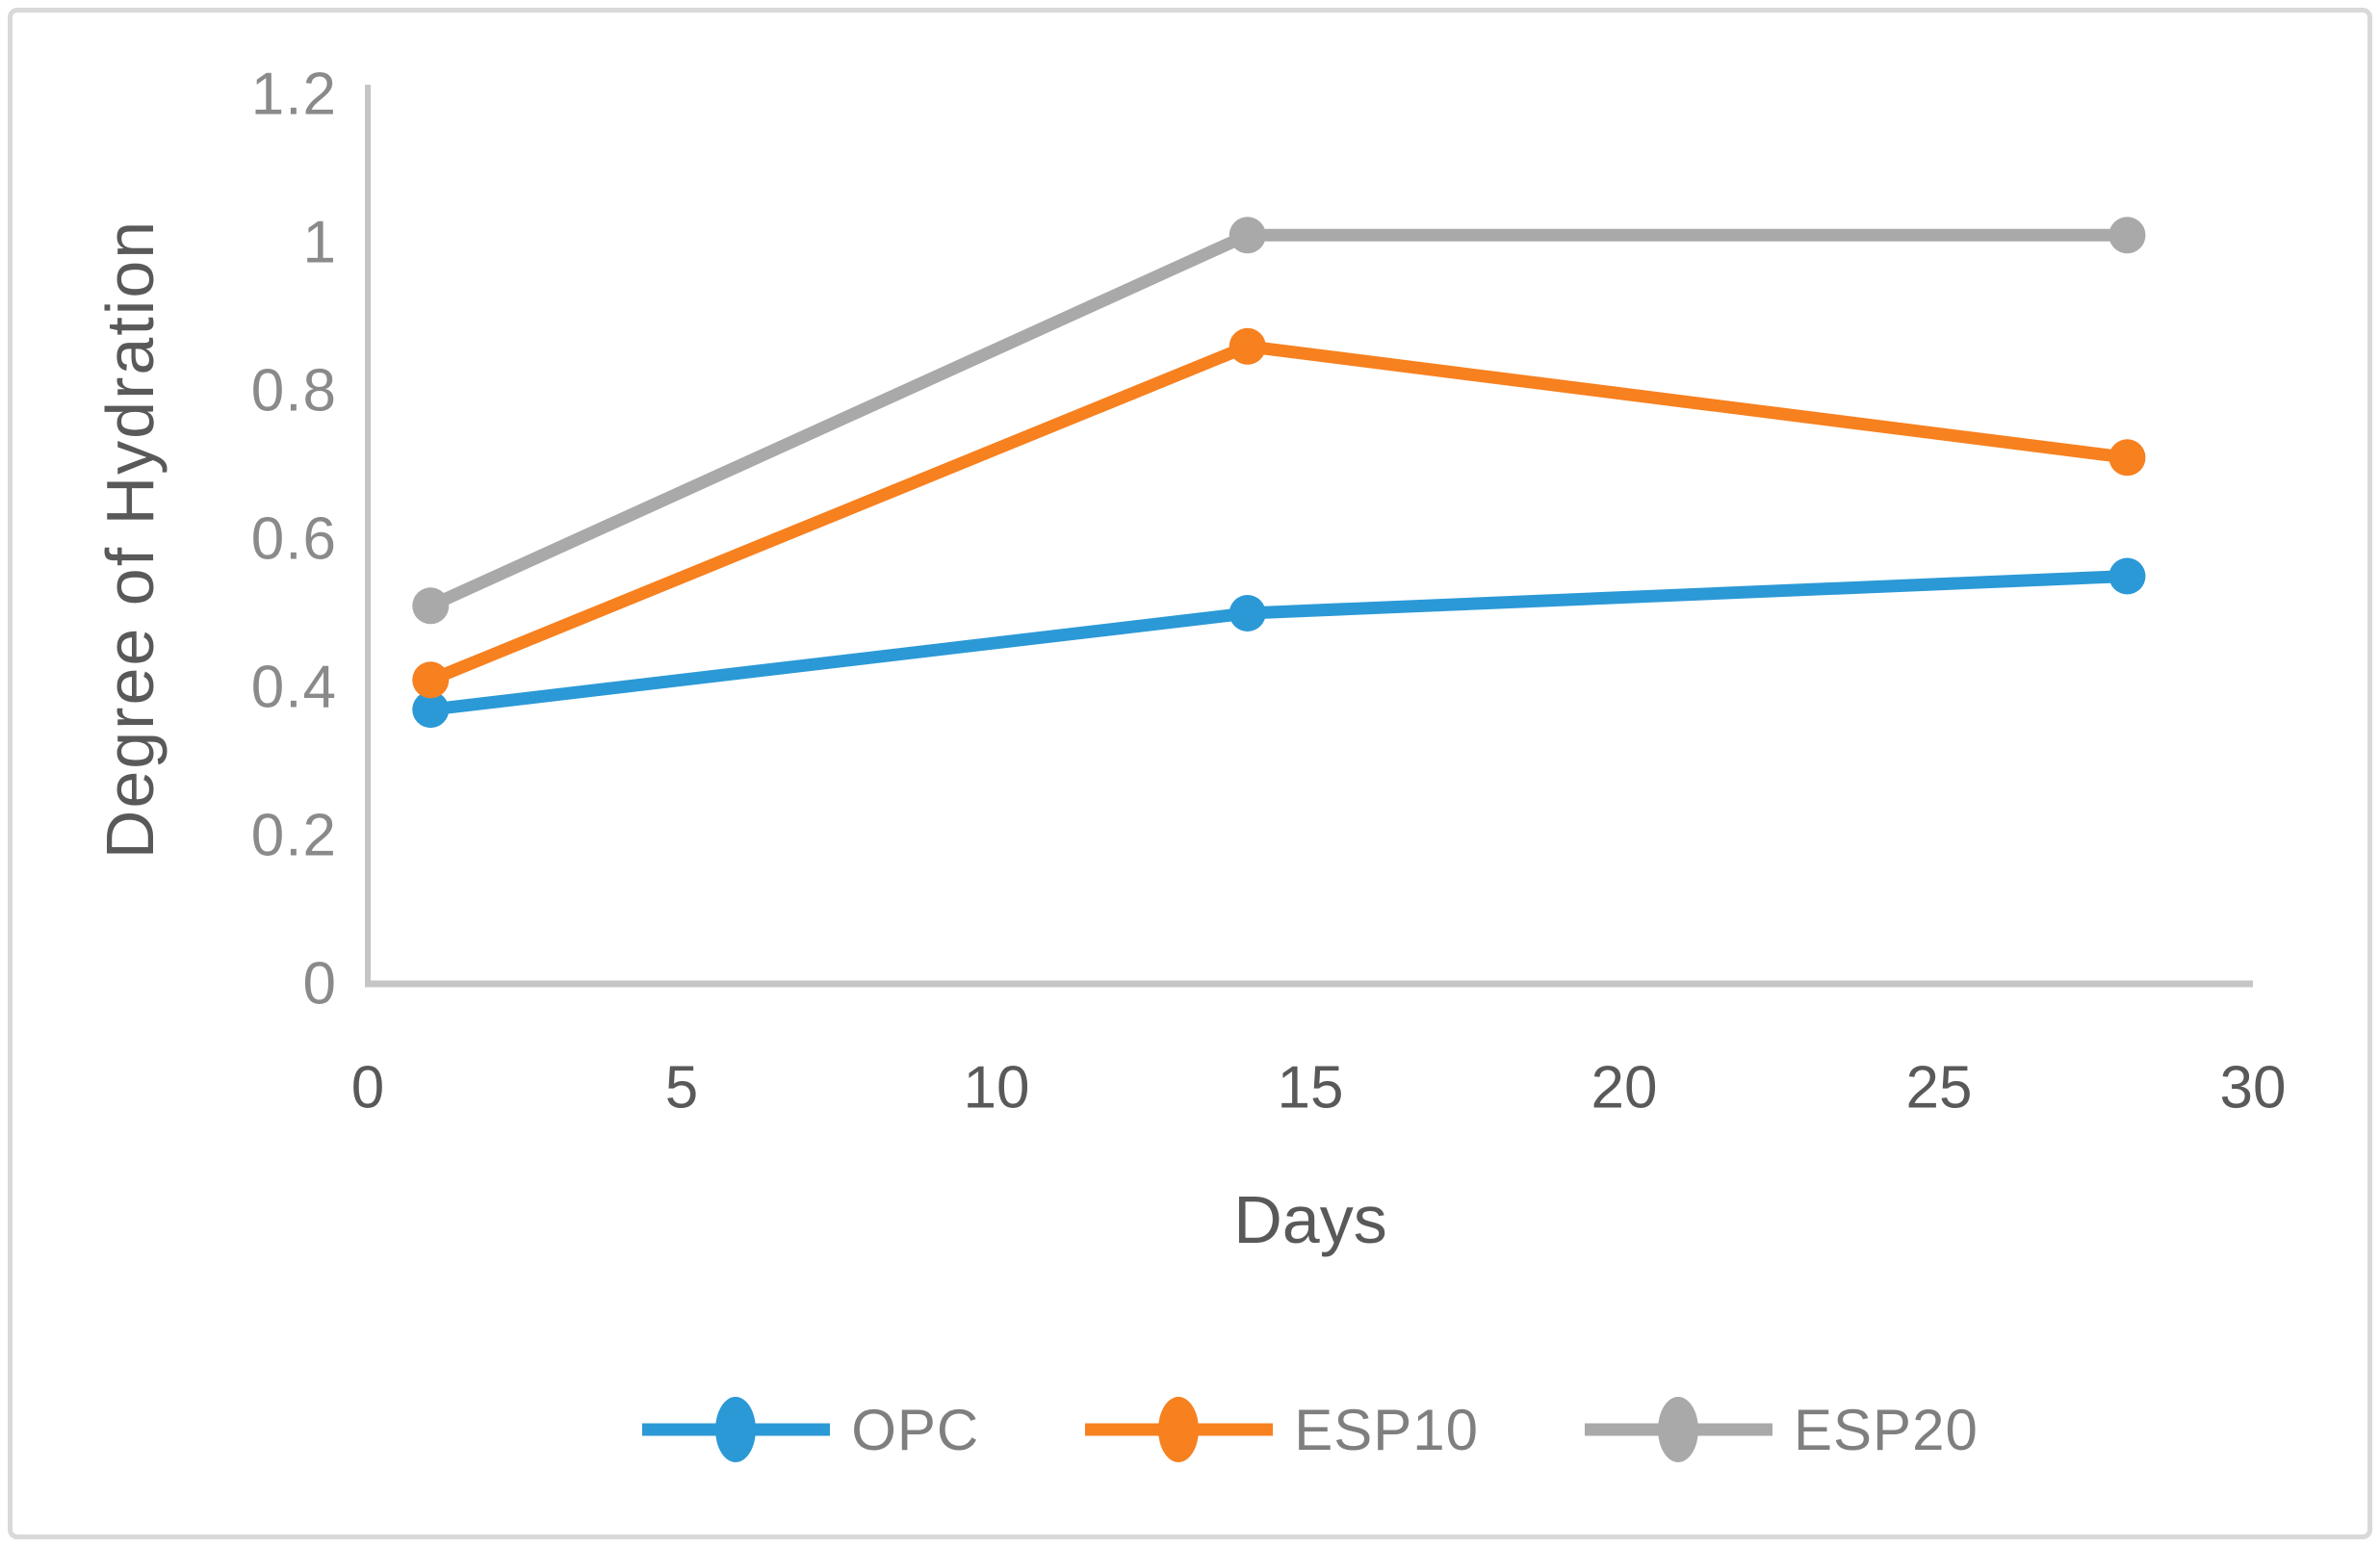 The height and width of the screenshot is (1547, 2380). I want to click on x-axis-tick-label: 0, so click(368, 1088).